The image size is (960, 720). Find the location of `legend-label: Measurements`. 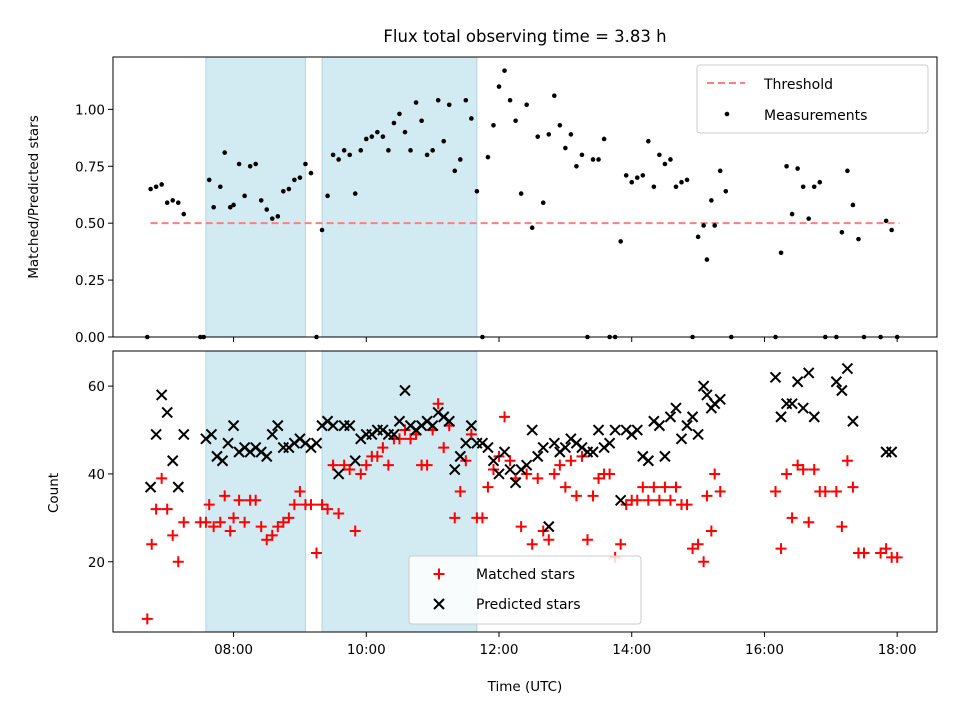

legend-label: Measurements is located at coordinates (815, 116).